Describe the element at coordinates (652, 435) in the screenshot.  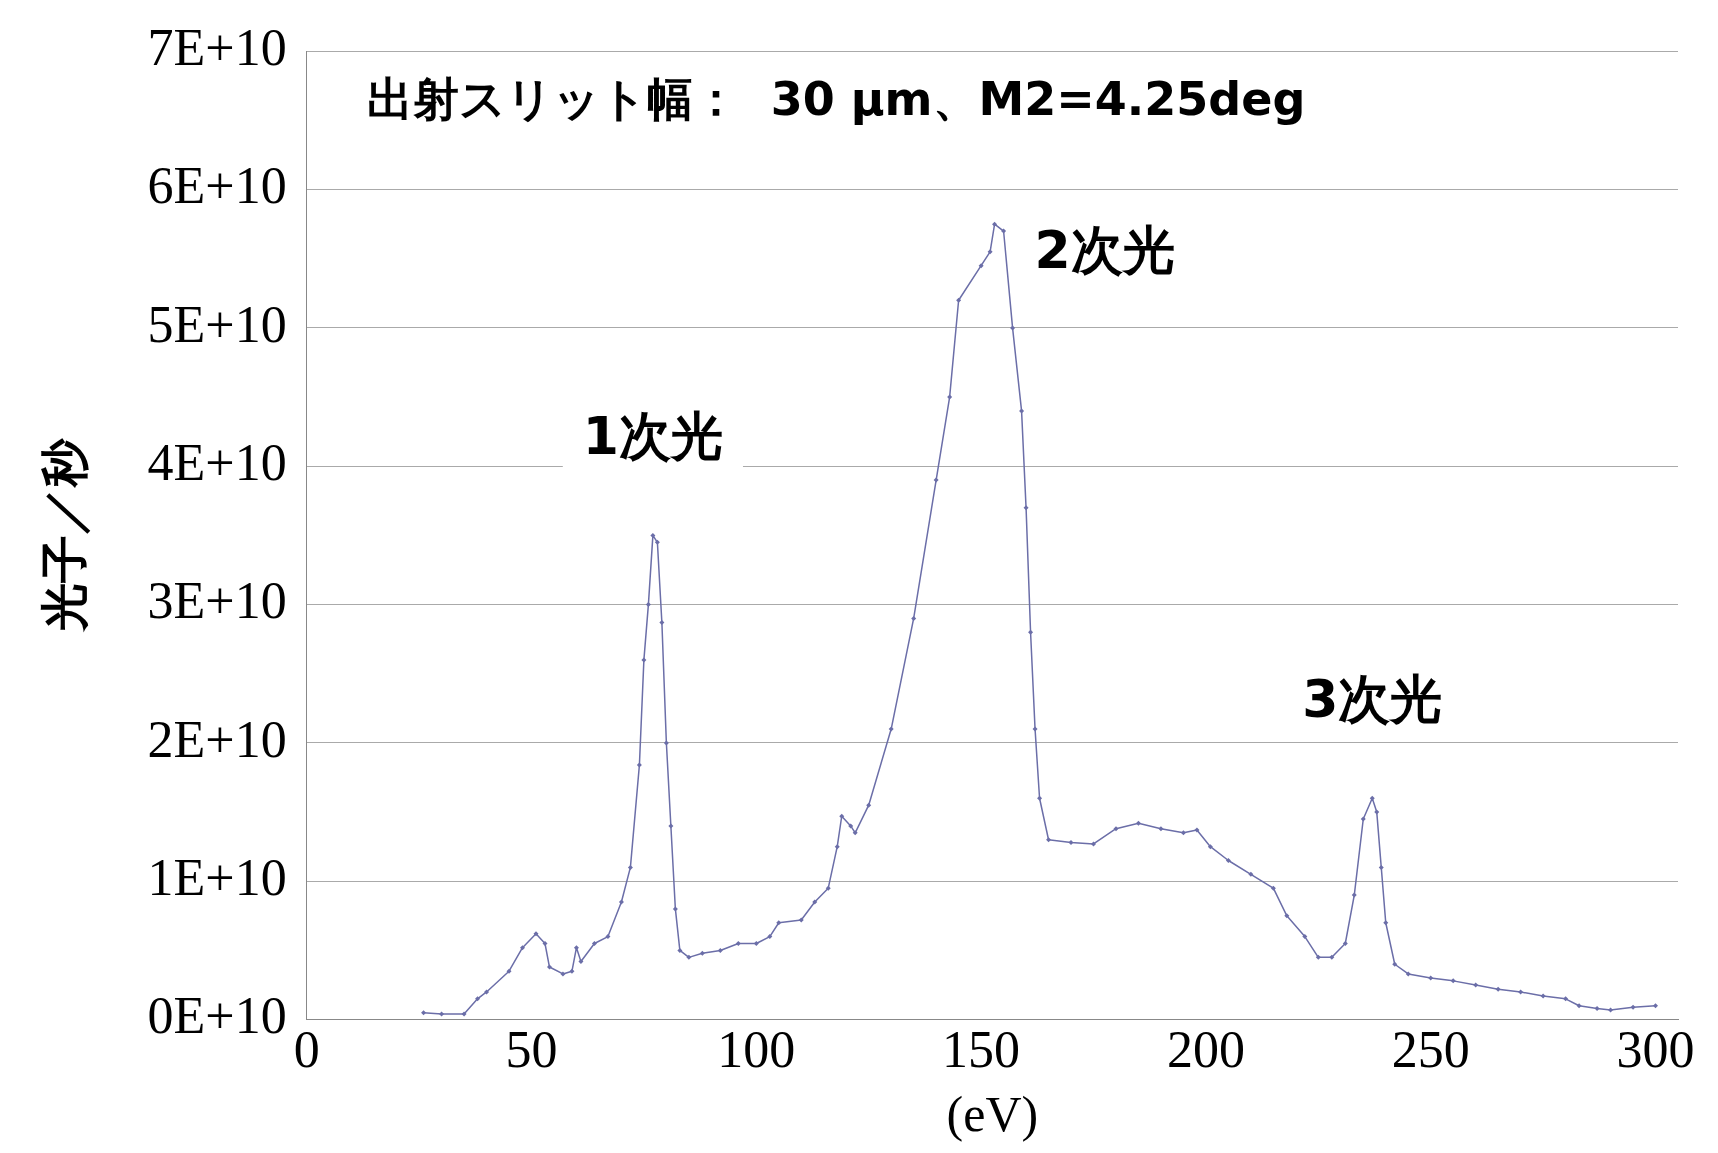
I see `annotation: 1次光` at that location.